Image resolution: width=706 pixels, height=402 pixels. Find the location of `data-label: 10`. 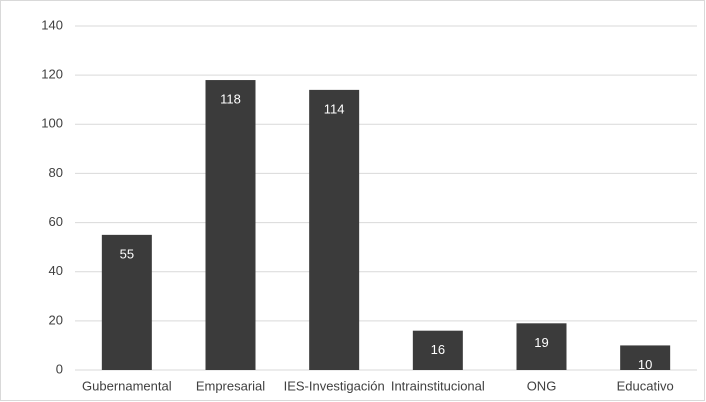

data-label: 10 is located at coordinates (645, 364).